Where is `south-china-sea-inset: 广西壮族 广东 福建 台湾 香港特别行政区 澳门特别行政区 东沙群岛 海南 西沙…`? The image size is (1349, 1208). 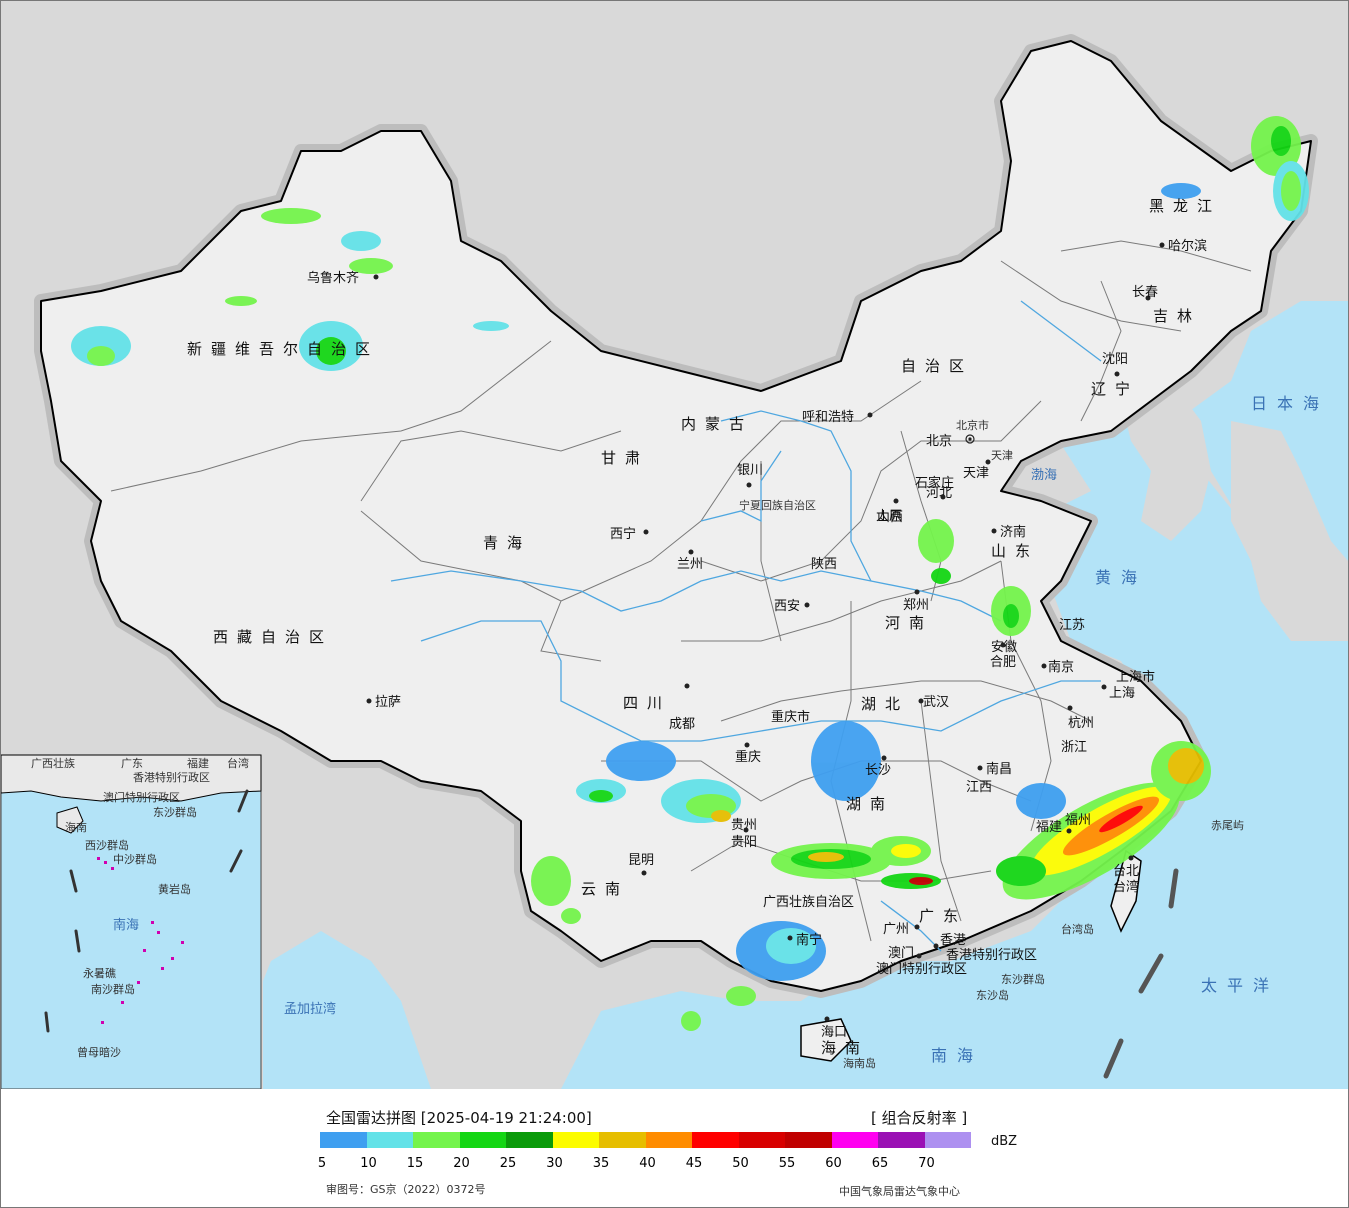
south-china-sea-inset: 广西壮族 广东 福建 台湾 香港特别行政区 澳门特别行政区 东沙群岛 海南 西沙… is located at coordinates (131, 921).